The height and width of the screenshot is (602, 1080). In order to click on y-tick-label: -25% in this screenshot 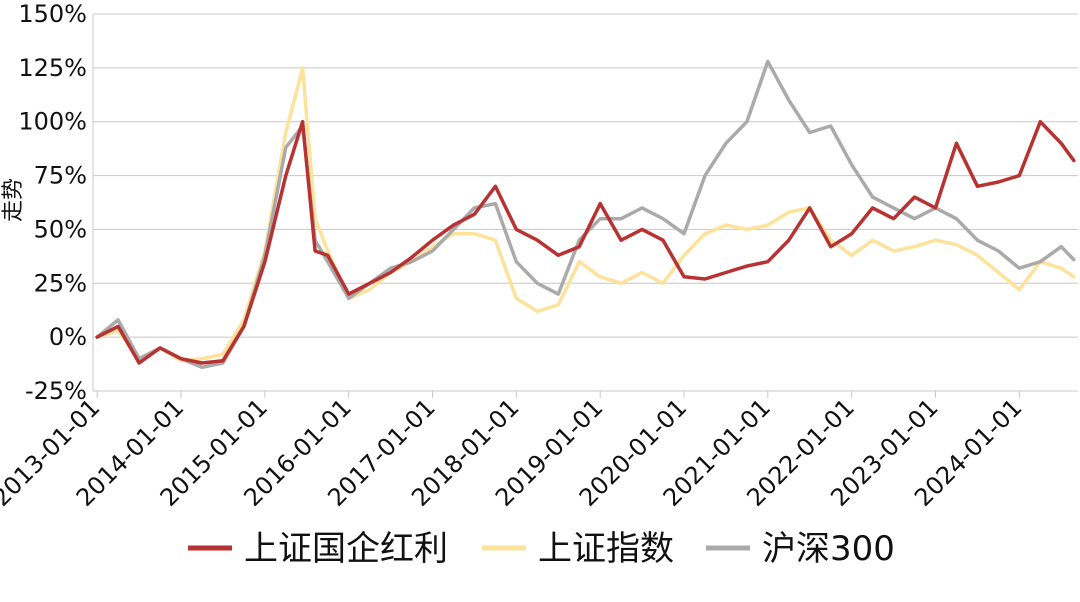, I will do `click(56, 391)`.